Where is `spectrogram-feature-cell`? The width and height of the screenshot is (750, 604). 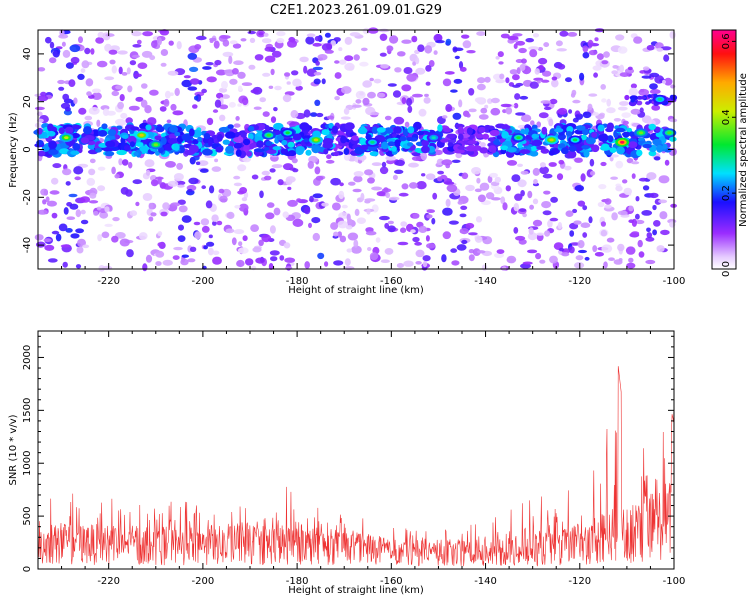 spectrogram-feature-cell is located at coordinates (642, 98).